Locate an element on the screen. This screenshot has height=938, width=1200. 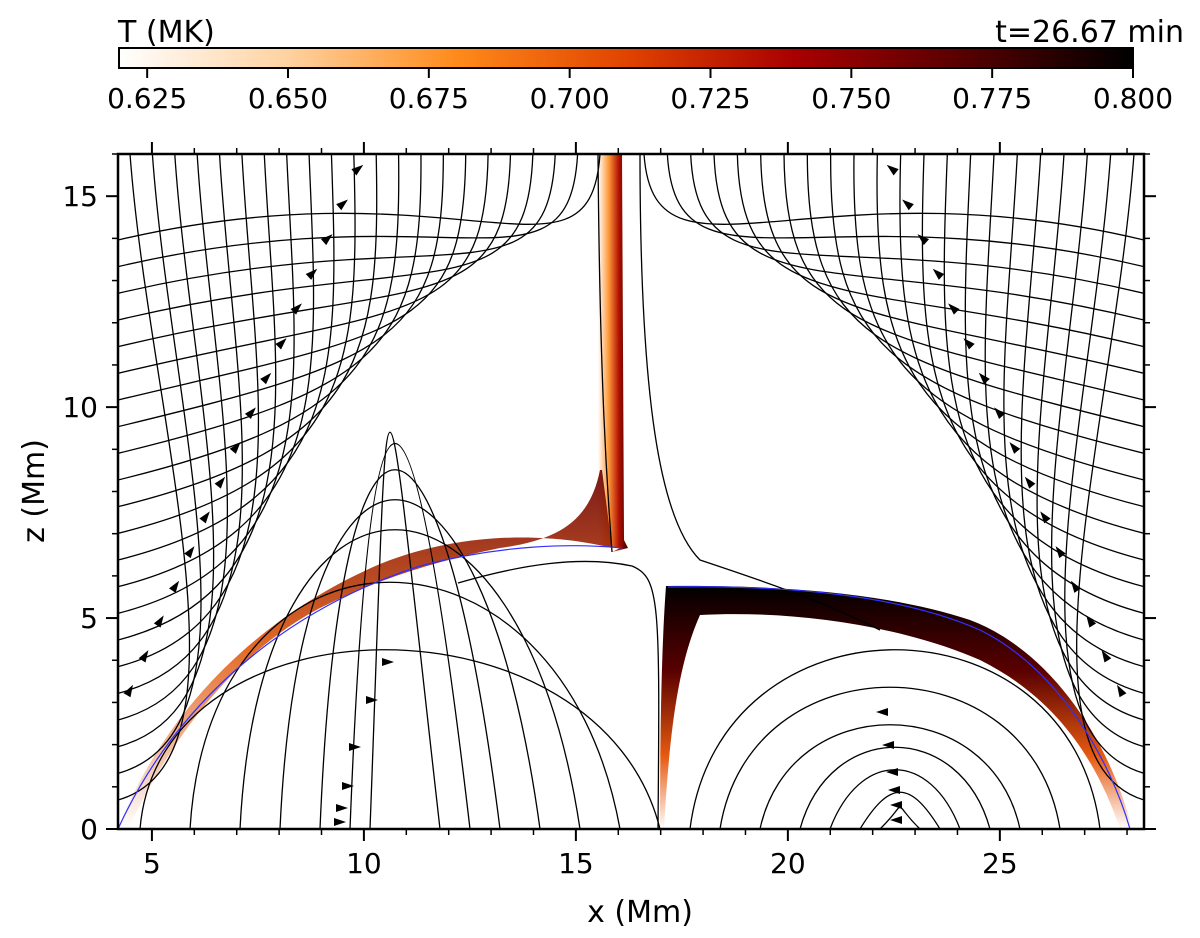
x-tick-label: 20 is located at coordinates (788, 863).